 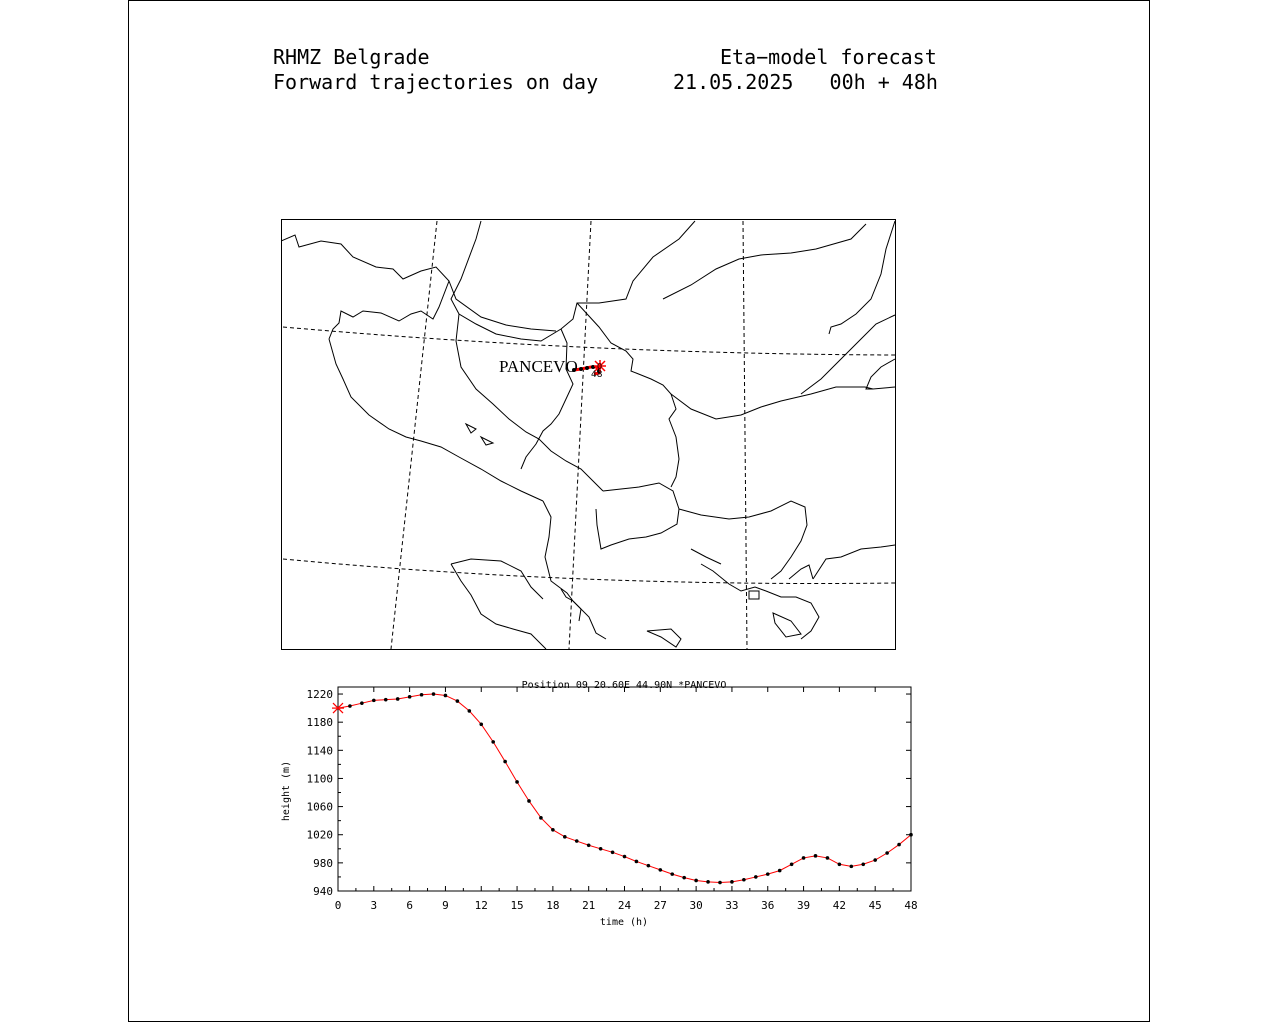 I want to click on plot-area, so click(x=624, y=789).